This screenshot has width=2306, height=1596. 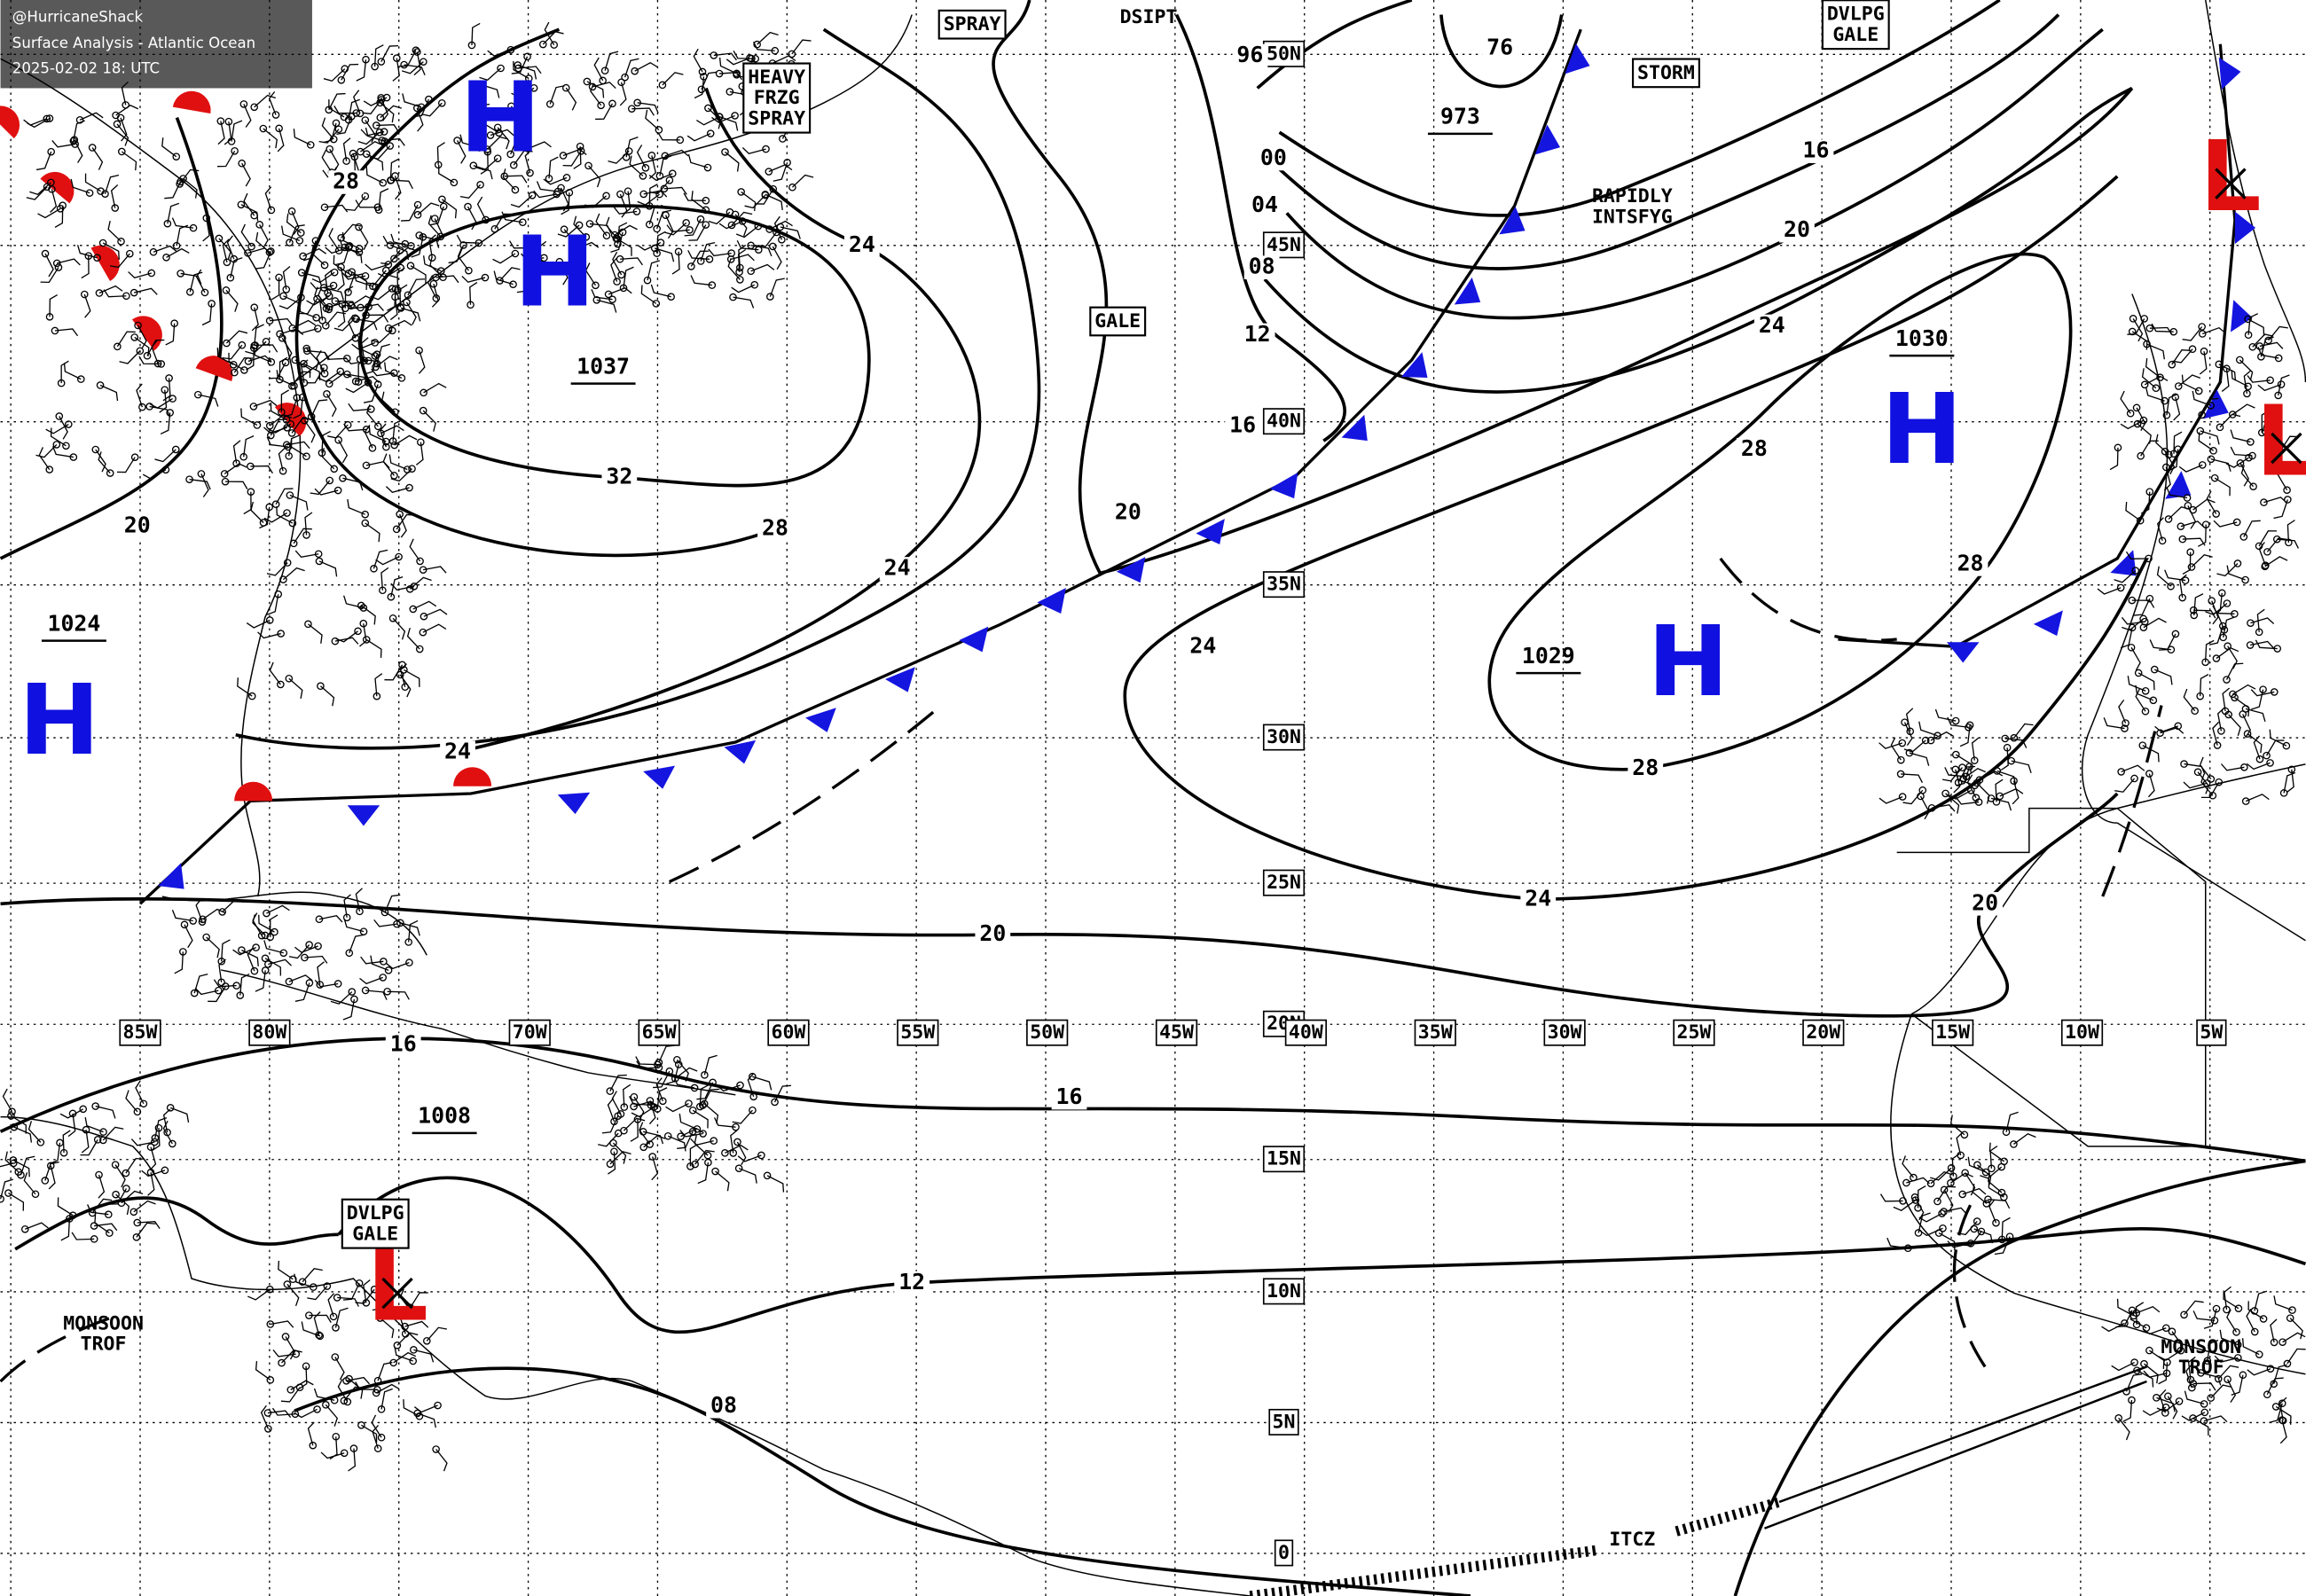 What do you see at coordinates (911, 1282) in the screenshot?
I see `isobar-label: 12` at bounding box center [911, 1282].